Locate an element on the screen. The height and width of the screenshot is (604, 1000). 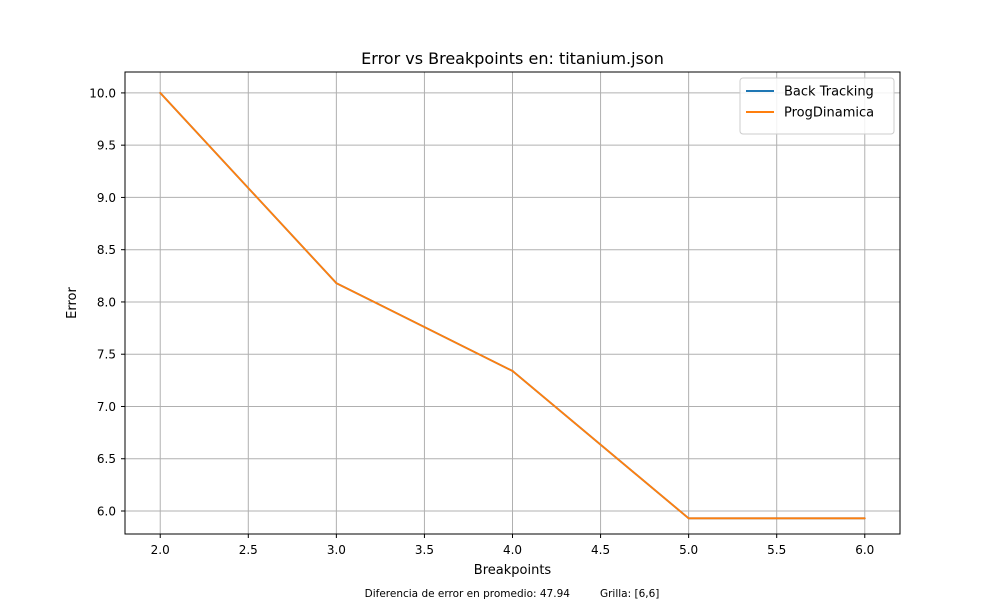
x-axis-label: Breakpoints is located at coordinates (513, 570).